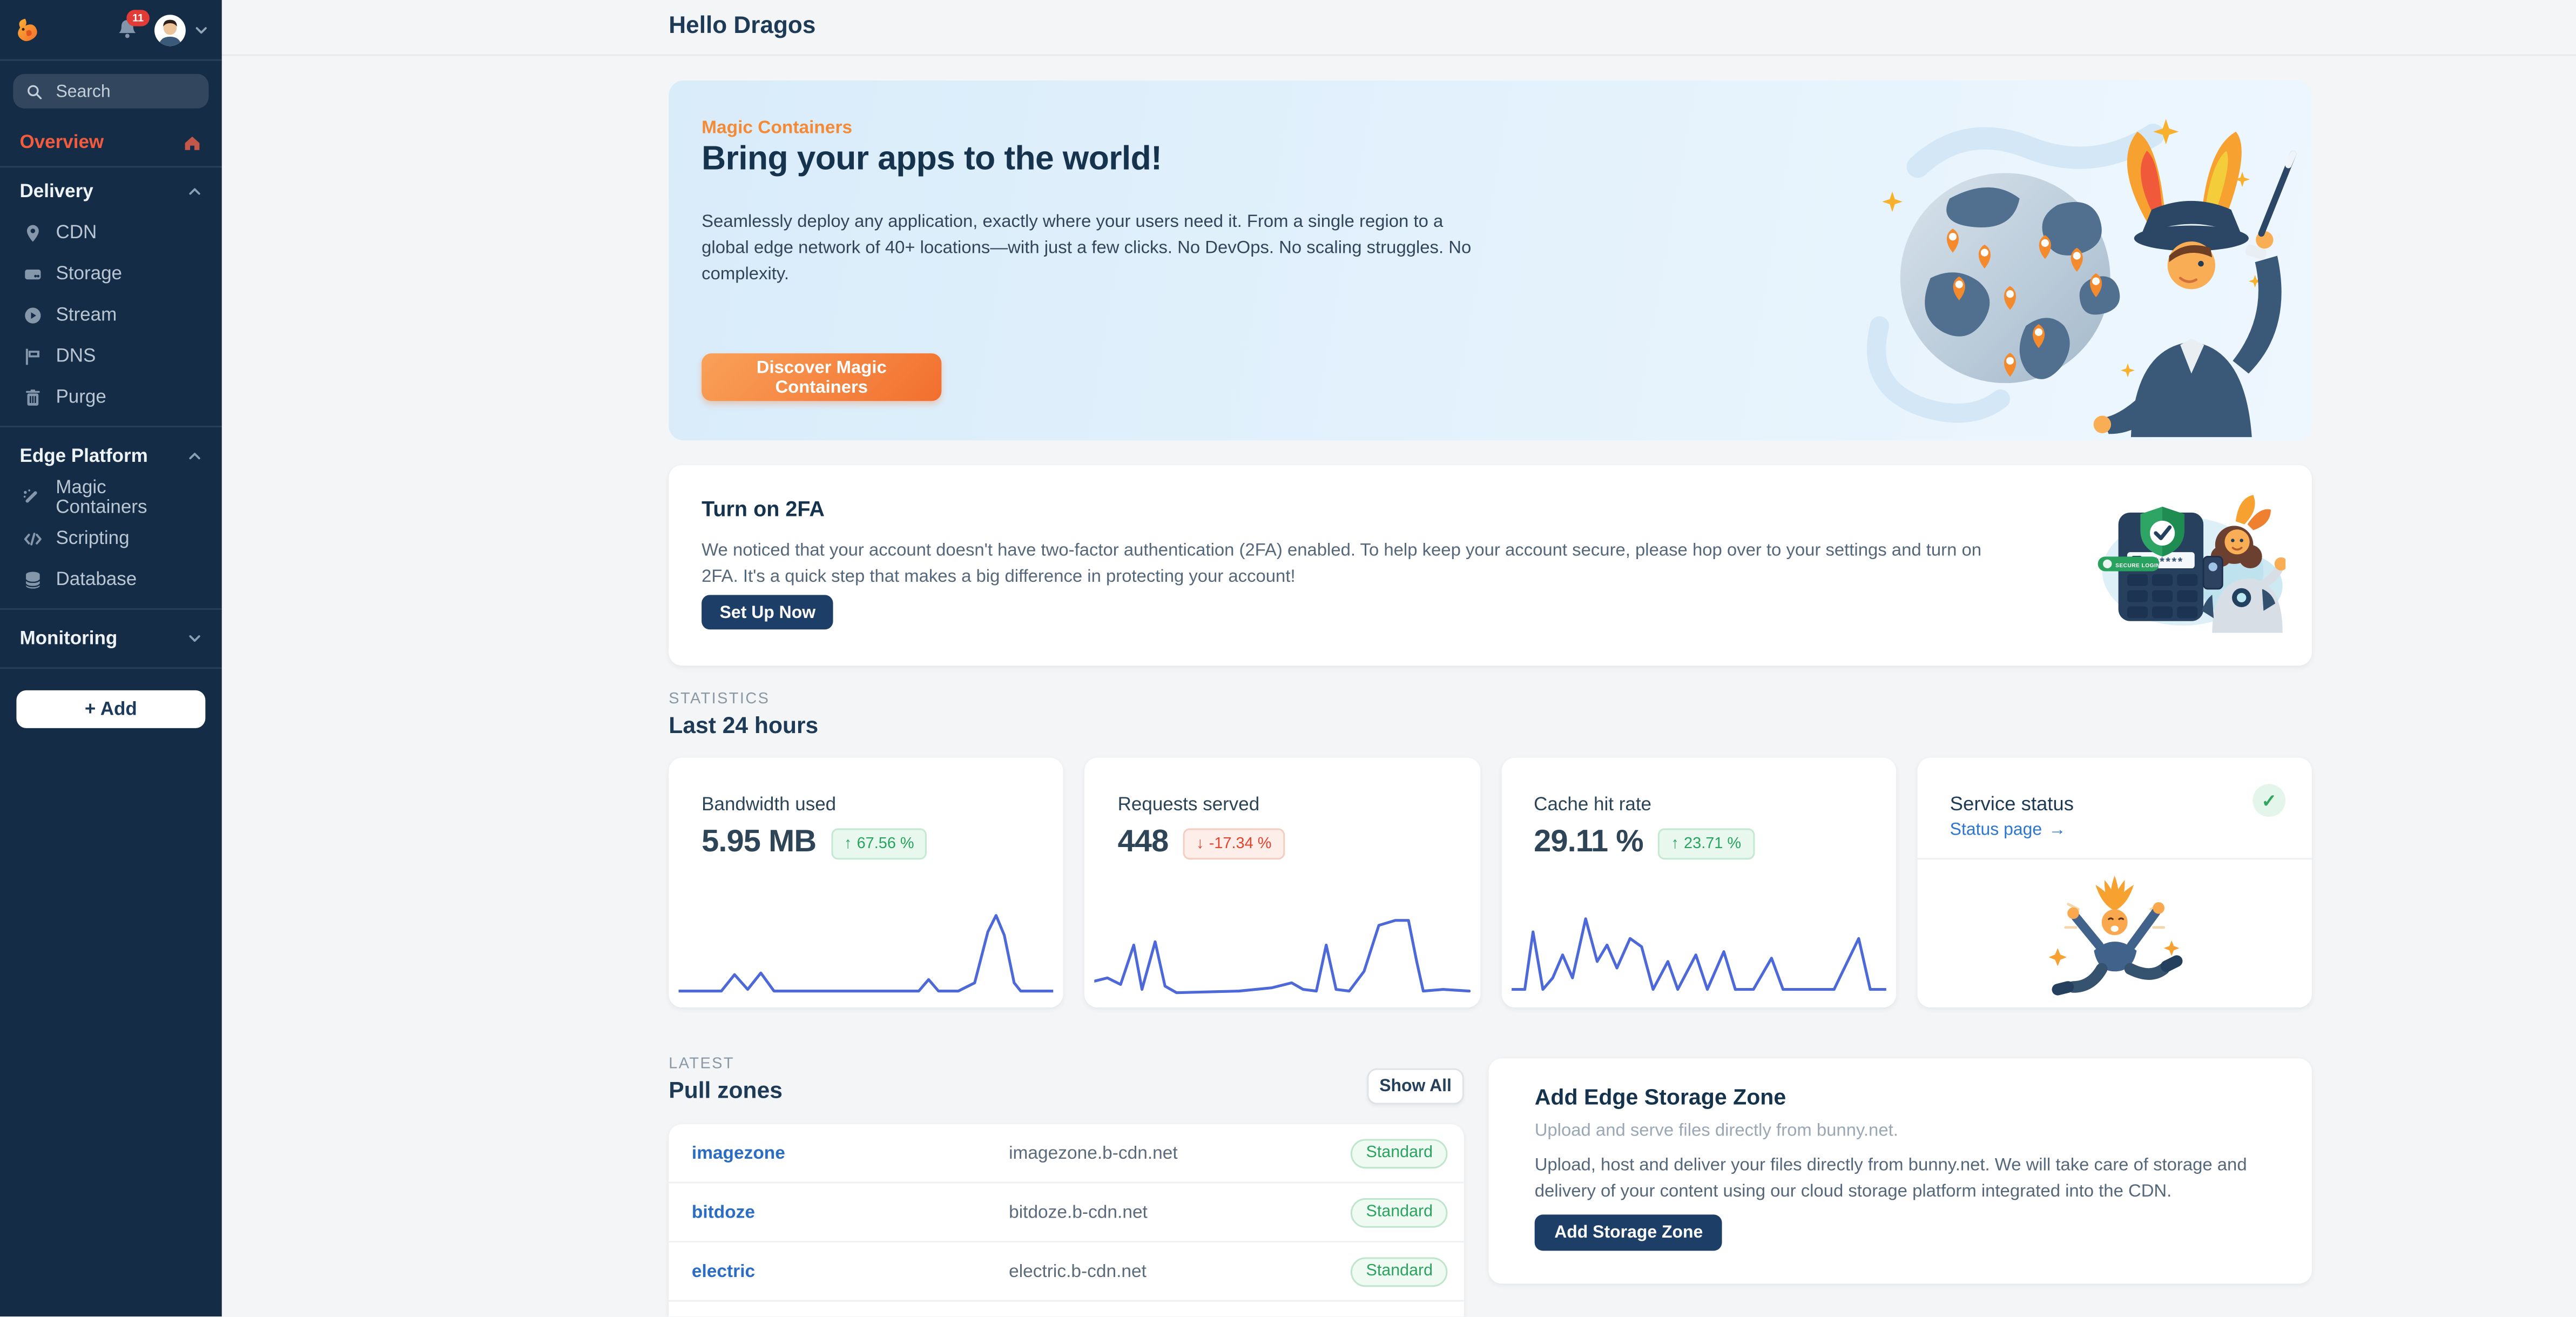  I want to click on overview-label: Overview, so click(61, 142).